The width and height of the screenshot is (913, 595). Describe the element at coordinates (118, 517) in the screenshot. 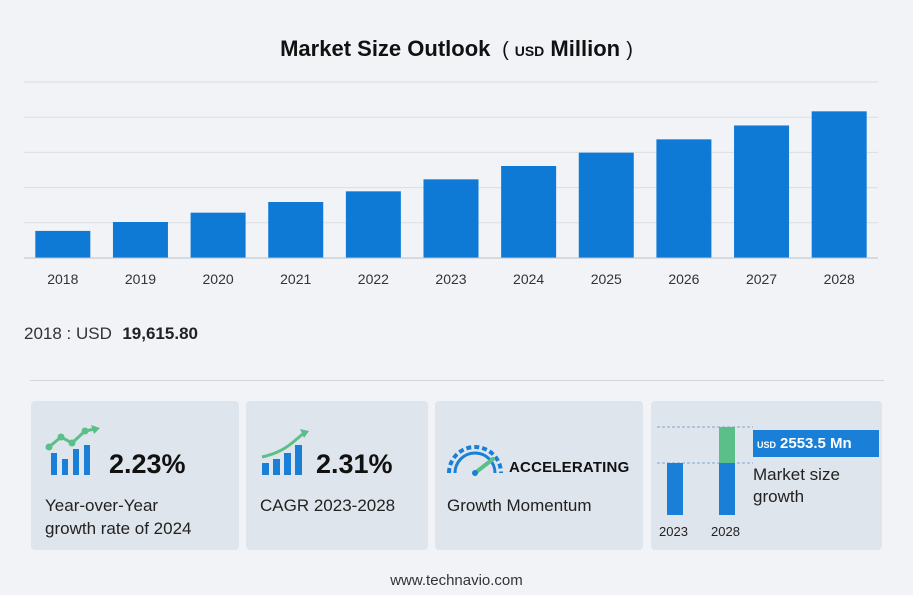

I see `yoy-label: Year-over-Year growth rate of 2024` at that location.